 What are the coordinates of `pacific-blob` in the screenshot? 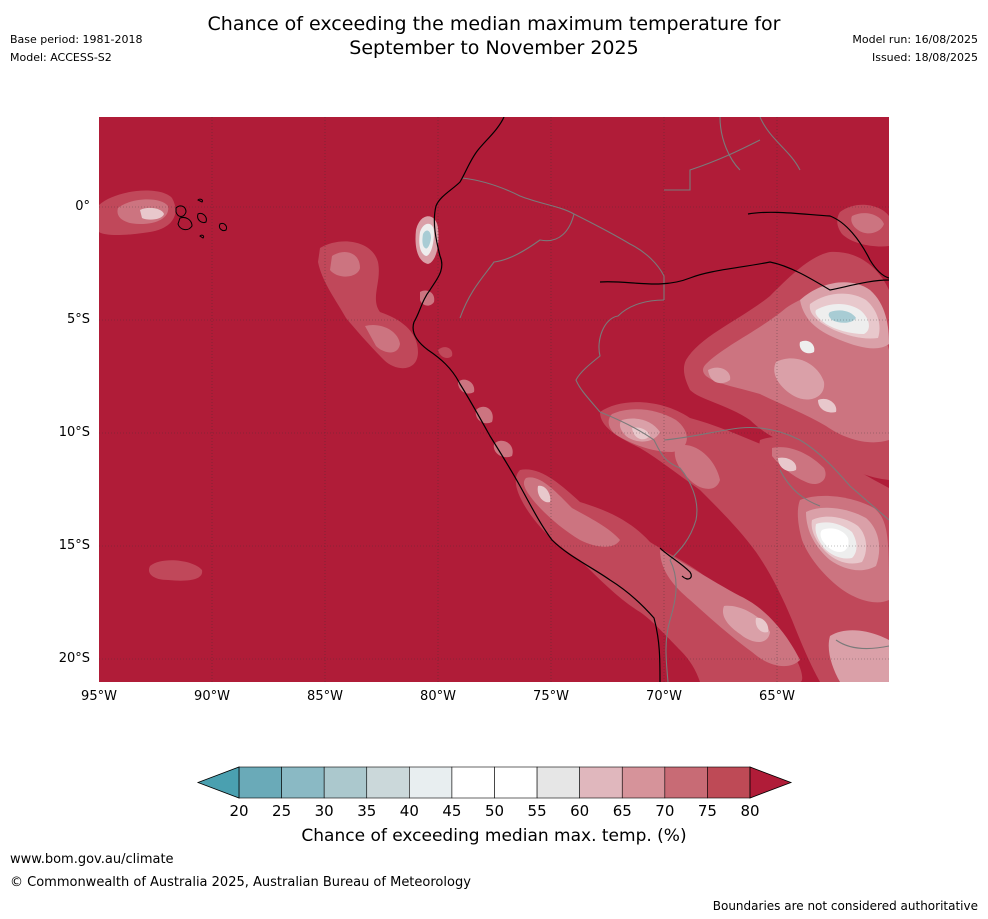 It's located at (175, 570).